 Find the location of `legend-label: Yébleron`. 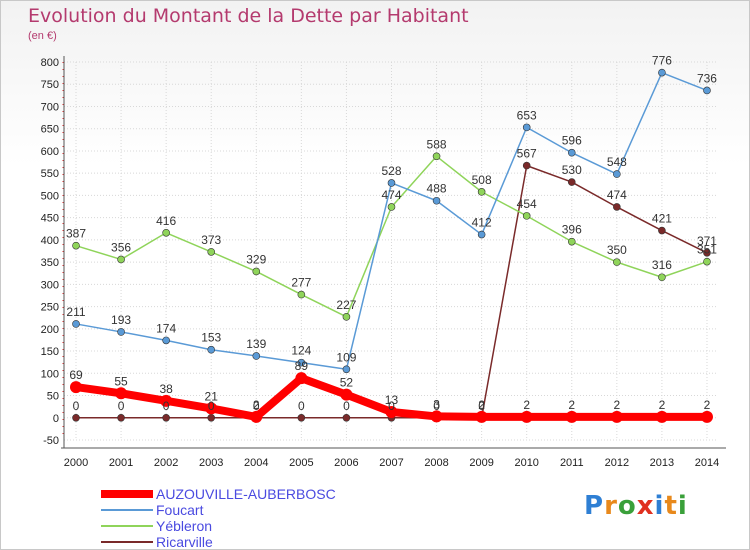

legend-label: Yébleron is located at coordinates (184, 526).